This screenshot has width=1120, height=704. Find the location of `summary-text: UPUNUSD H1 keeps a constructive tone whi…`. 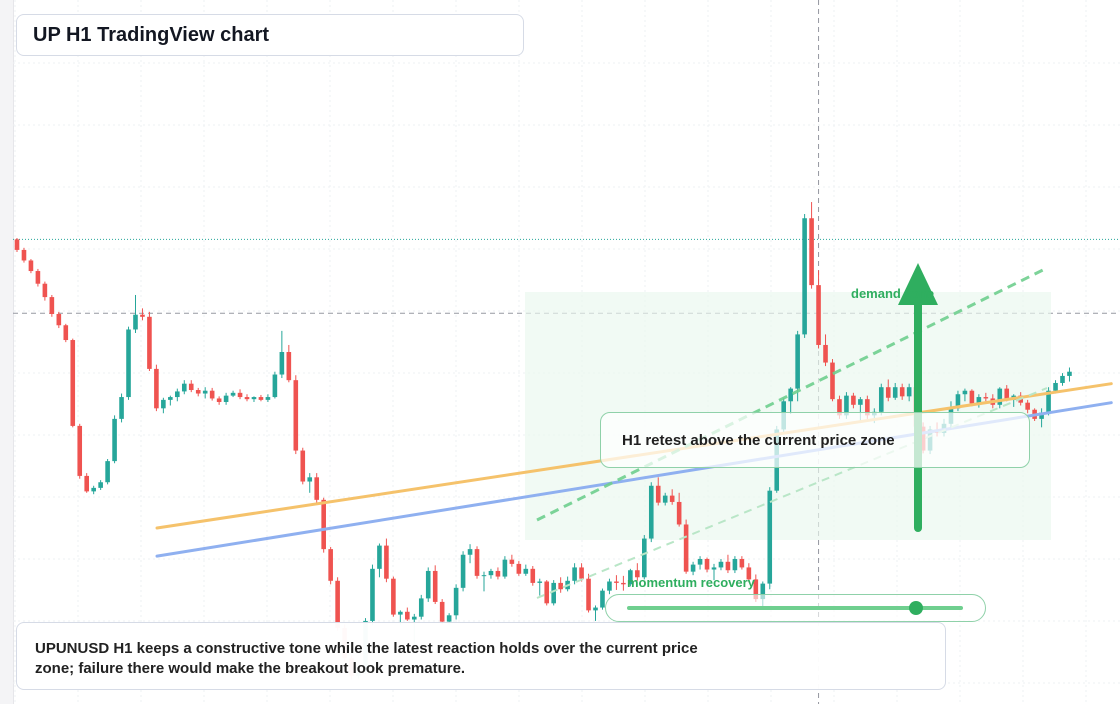

summary-text: UPUNUSD H1 keeps a constructive tone whi… is located at coordinates (366, 658).